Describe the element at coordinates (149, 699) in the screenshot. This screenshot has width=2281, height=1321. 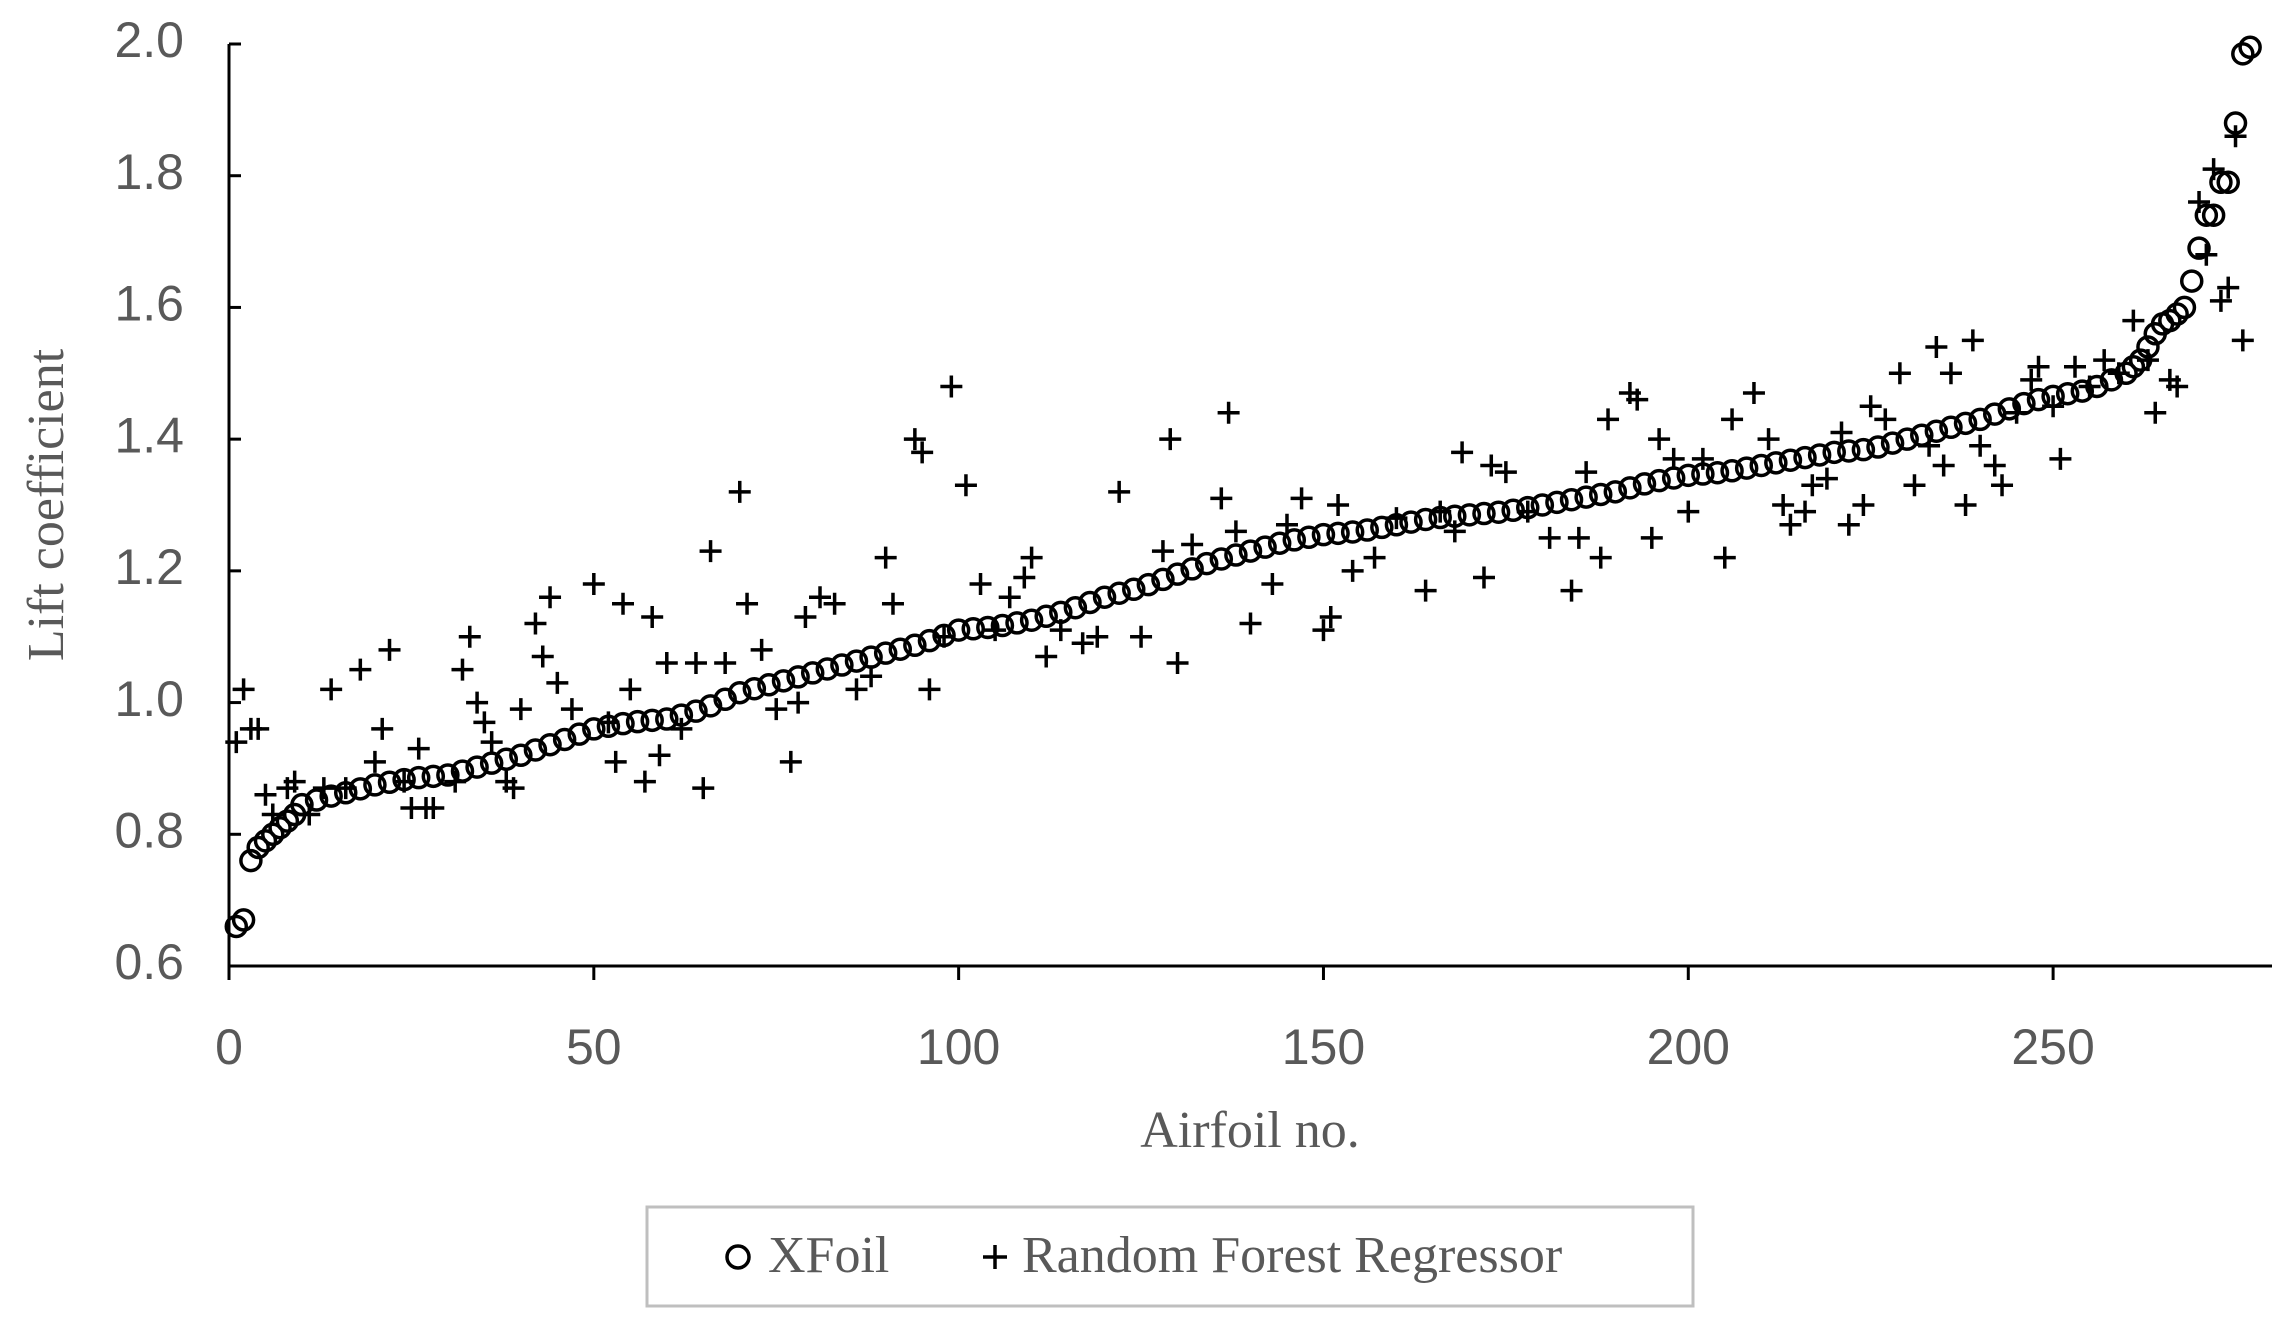
I see `y-tick-label: 1.0` at that location.